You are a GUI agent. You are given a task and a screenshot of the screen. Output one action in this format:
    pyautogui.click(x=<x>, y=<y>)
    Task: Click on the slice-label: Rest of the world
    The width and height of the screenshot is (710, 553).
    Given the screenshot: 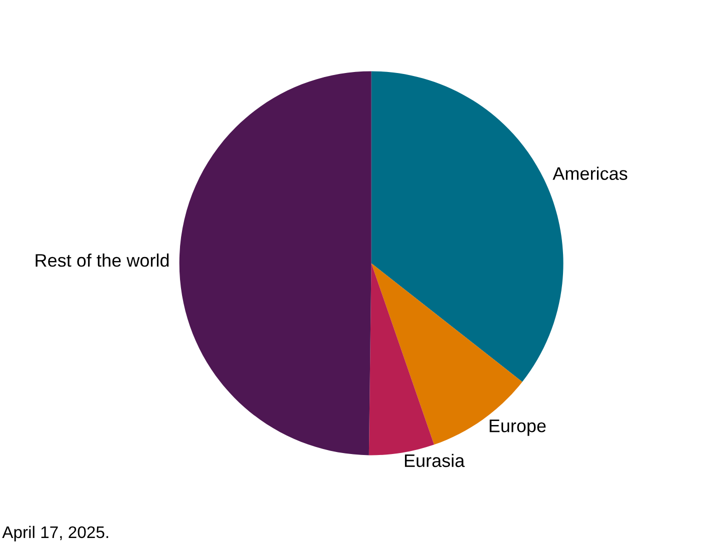 What is the action you would take?
    pyautogui.click(x=102, y=260)
    